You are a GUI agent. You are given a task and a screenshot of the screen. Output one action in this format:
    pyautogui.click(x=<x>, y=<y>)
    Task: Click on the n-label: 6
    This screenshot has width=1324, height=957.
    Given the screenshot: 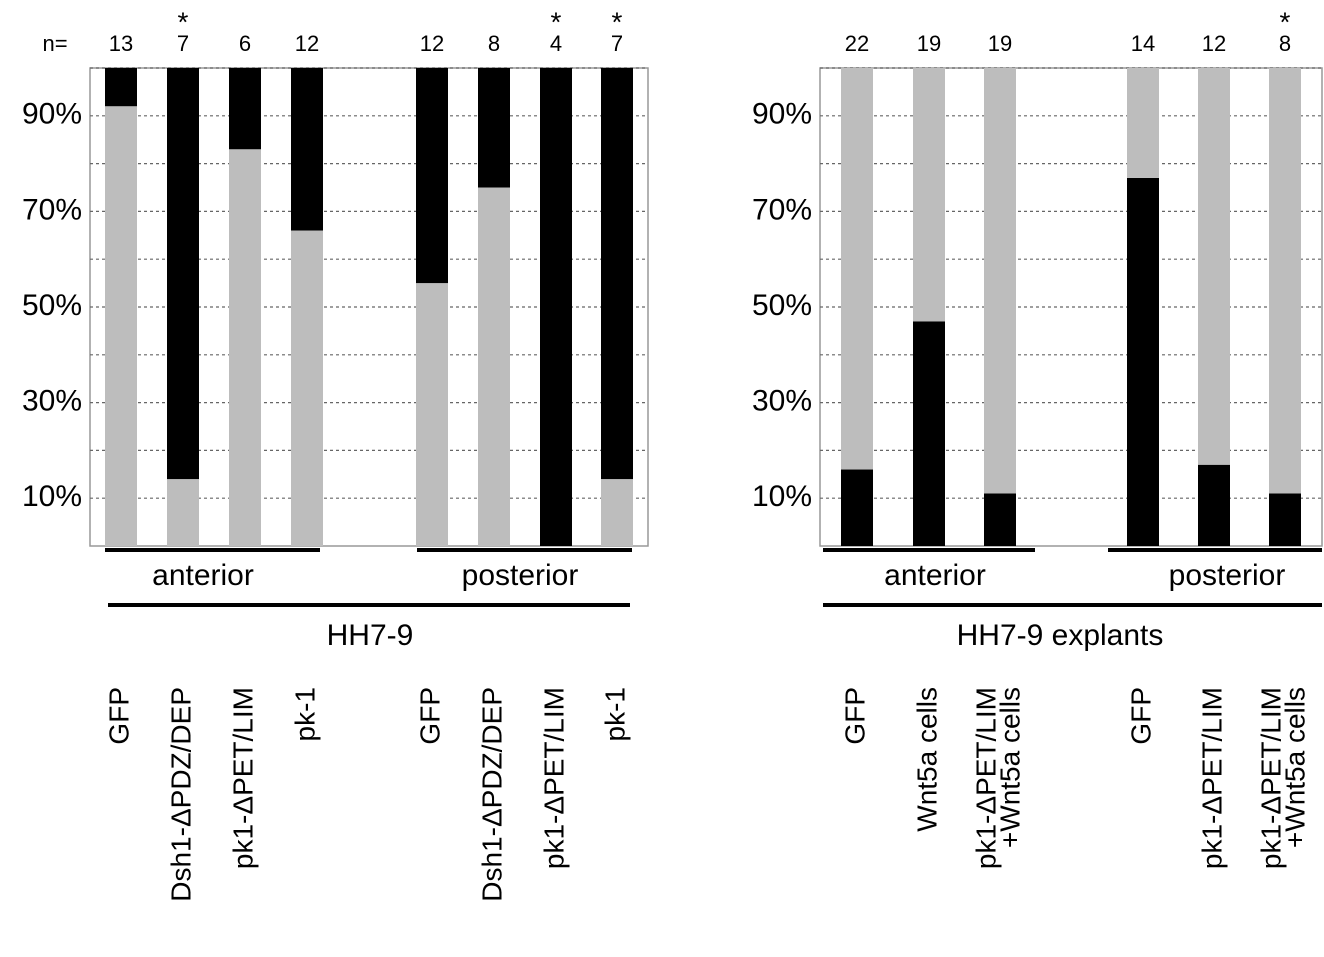 What is the action you would take?
    pyautogui.click(x=245, y=43)
    